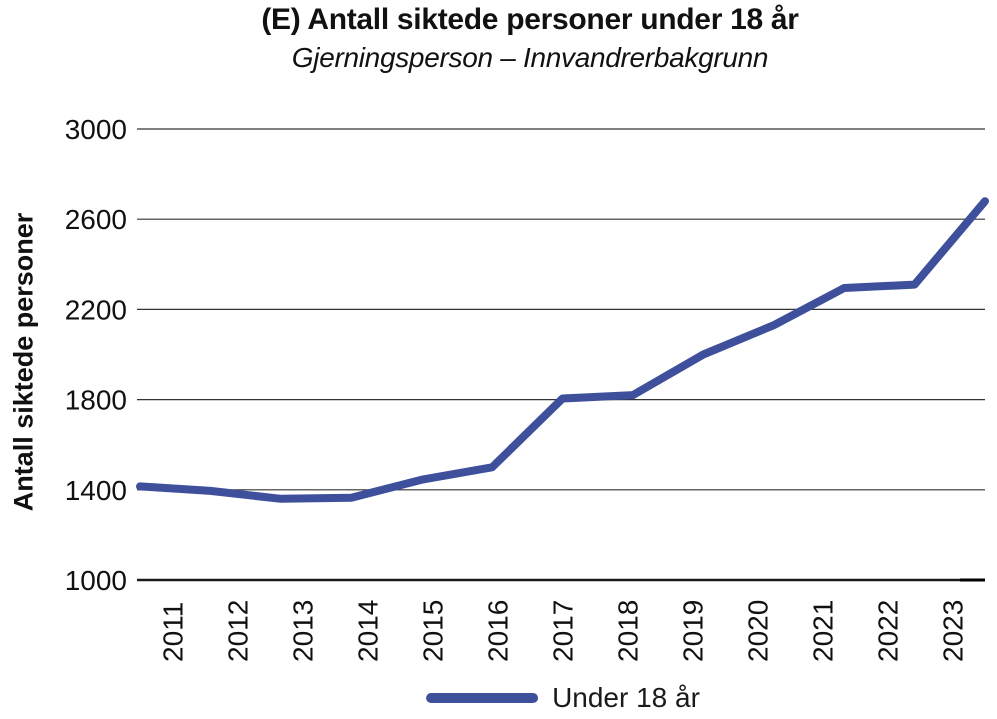 Image resolution: width=997 pixels, height=719 pixels. Describe the element at coordinates (303, 631) in the screenshot. I see `x-tick-label: 2013` at that location.